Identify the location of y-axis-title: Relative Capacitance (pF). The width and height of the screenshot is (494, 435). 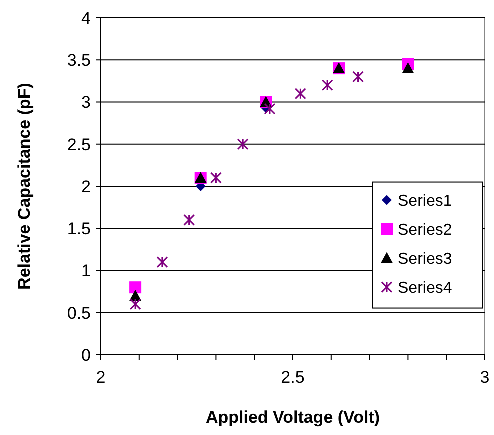
(24, 186).